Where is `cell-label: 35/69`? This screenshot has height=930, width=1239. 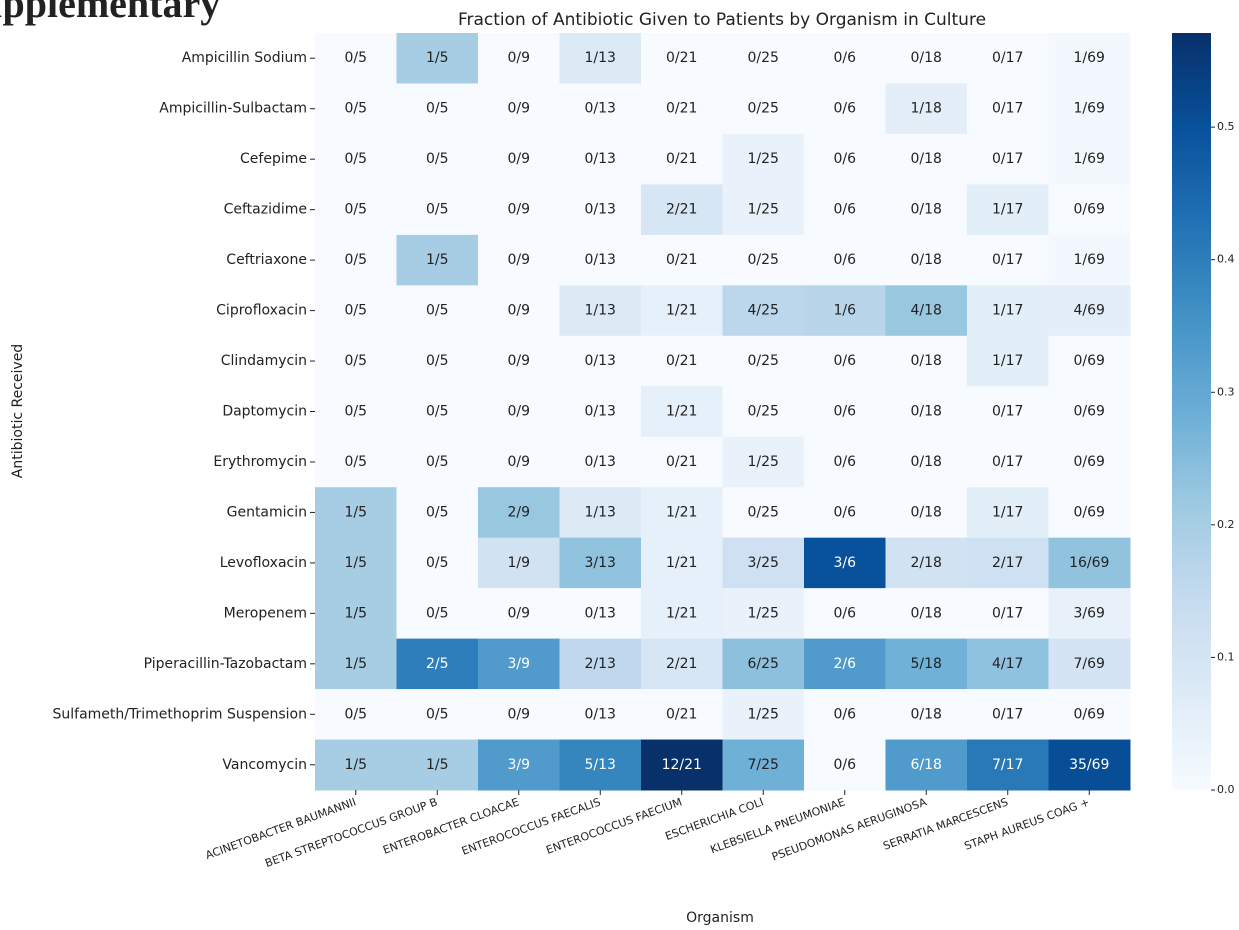
cell-label: 35/69 is located at coordinates (1089, 765).